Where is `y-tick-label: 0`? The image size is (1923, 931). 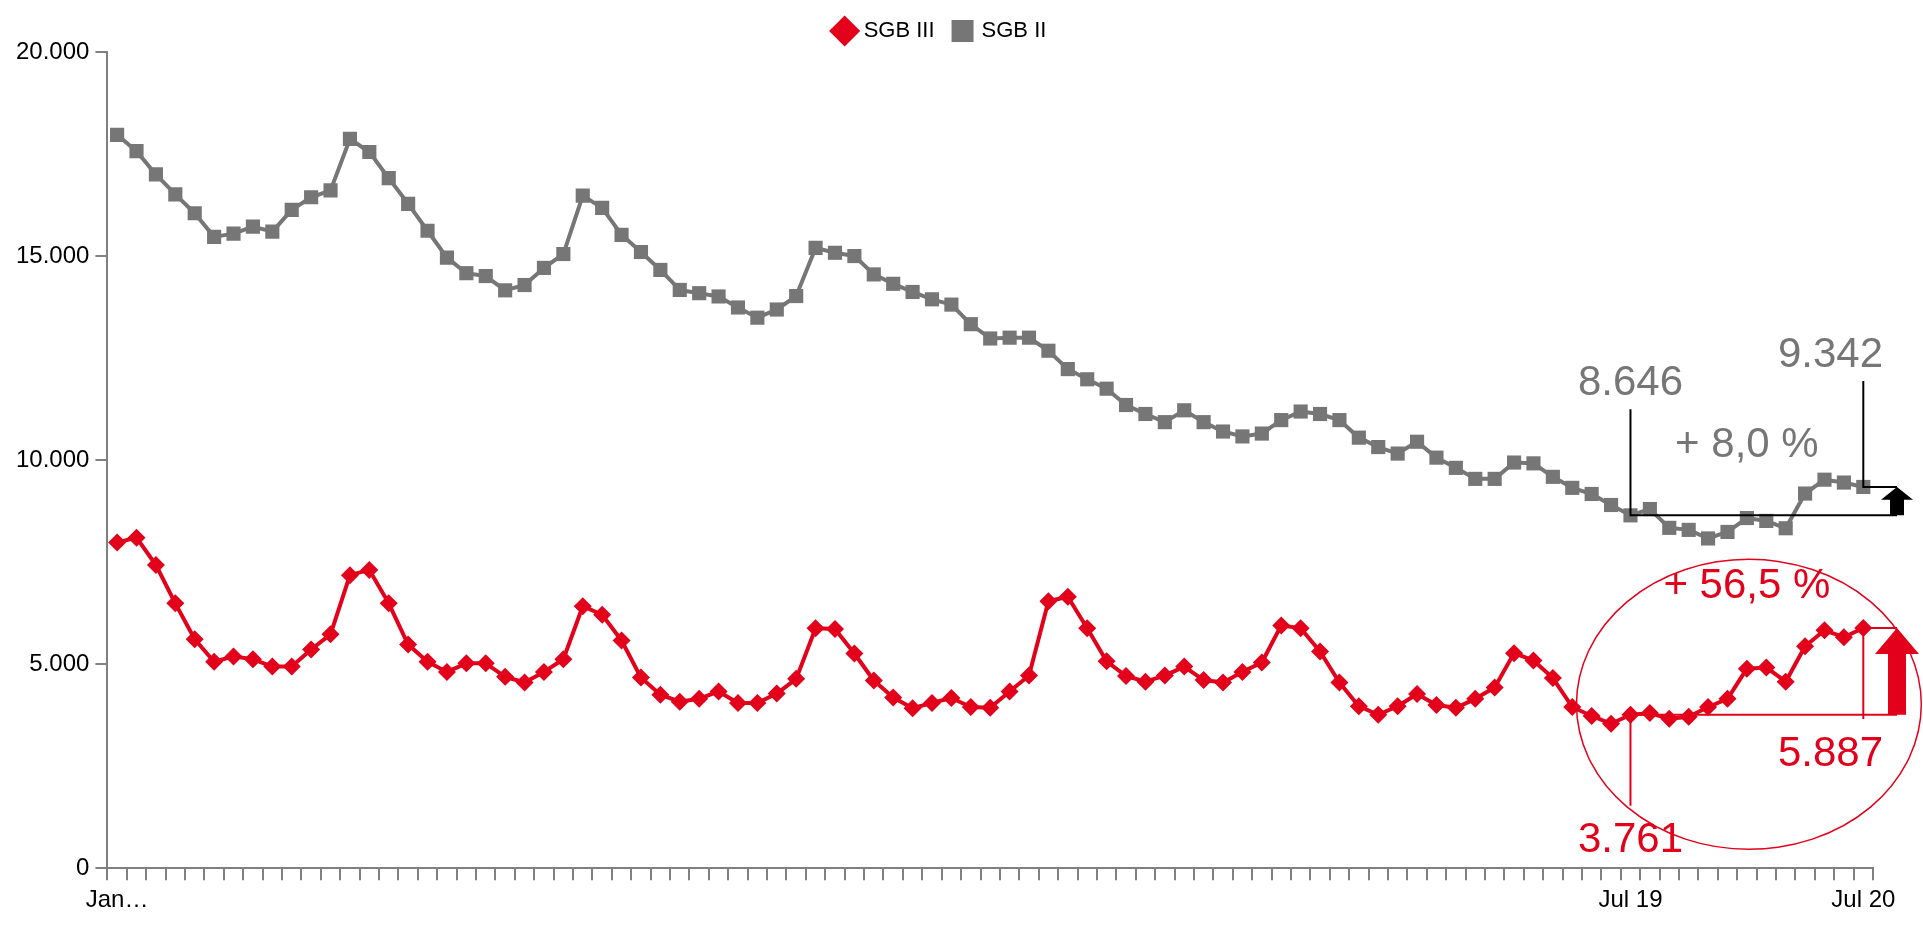 y-tick-label: 0 is located at coordinates (83, 866).